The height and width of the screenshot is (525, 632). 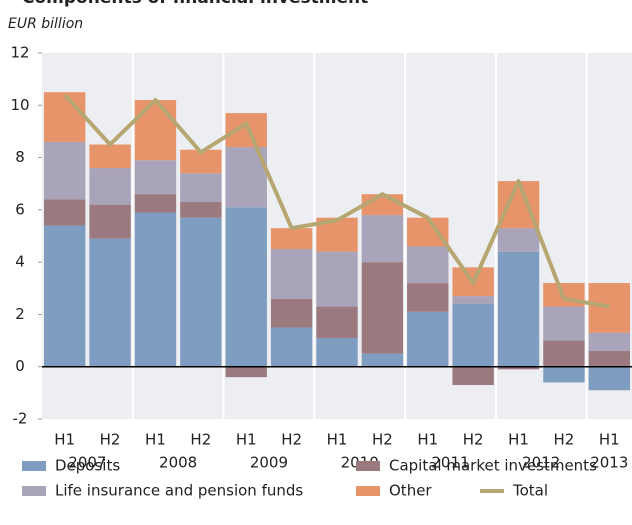 What do you see at coordinates (195, 4) in the screenshot?
I see `chart-title: Components of financial investment` at bounding box center [195, 4].